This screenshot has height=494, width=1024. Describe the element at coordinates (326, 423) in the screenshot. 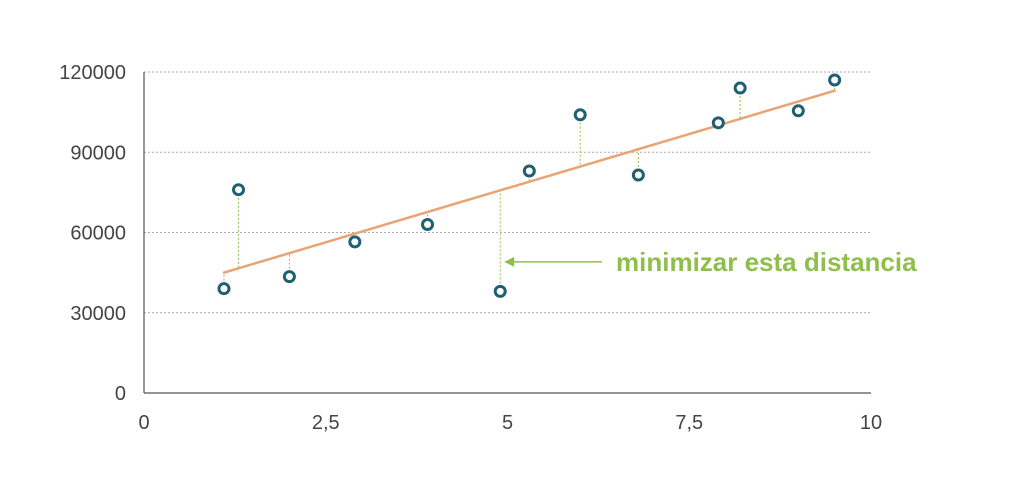

I see `x-tick-label: 2,5` at that location.